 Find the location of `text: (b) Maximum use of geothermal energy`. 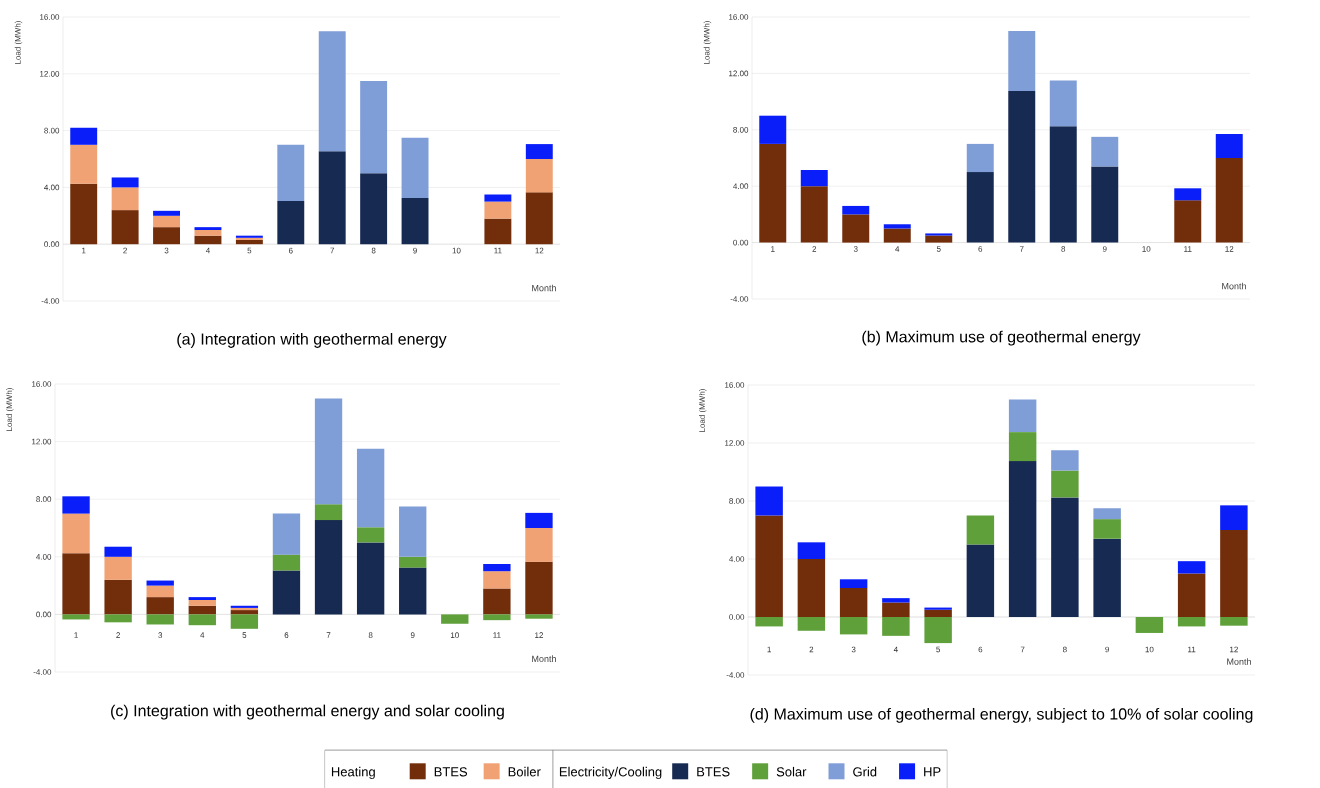

text: (b) Maximum use of geothermal energy is located at coordinates (1001, 338).